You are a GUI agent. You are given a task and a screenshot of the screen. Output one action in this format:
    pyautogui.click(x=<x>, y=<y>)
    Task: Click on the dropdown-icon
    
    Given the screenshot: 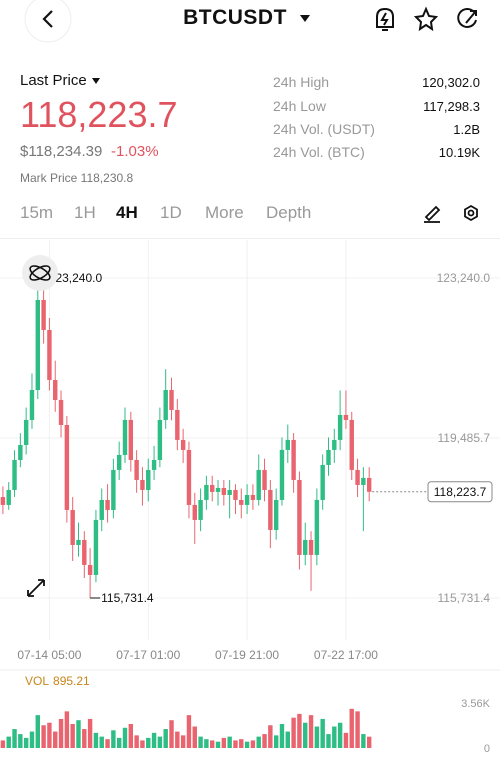 What is the action you would take?
    pyautogui.click(x=305, y=18)
    